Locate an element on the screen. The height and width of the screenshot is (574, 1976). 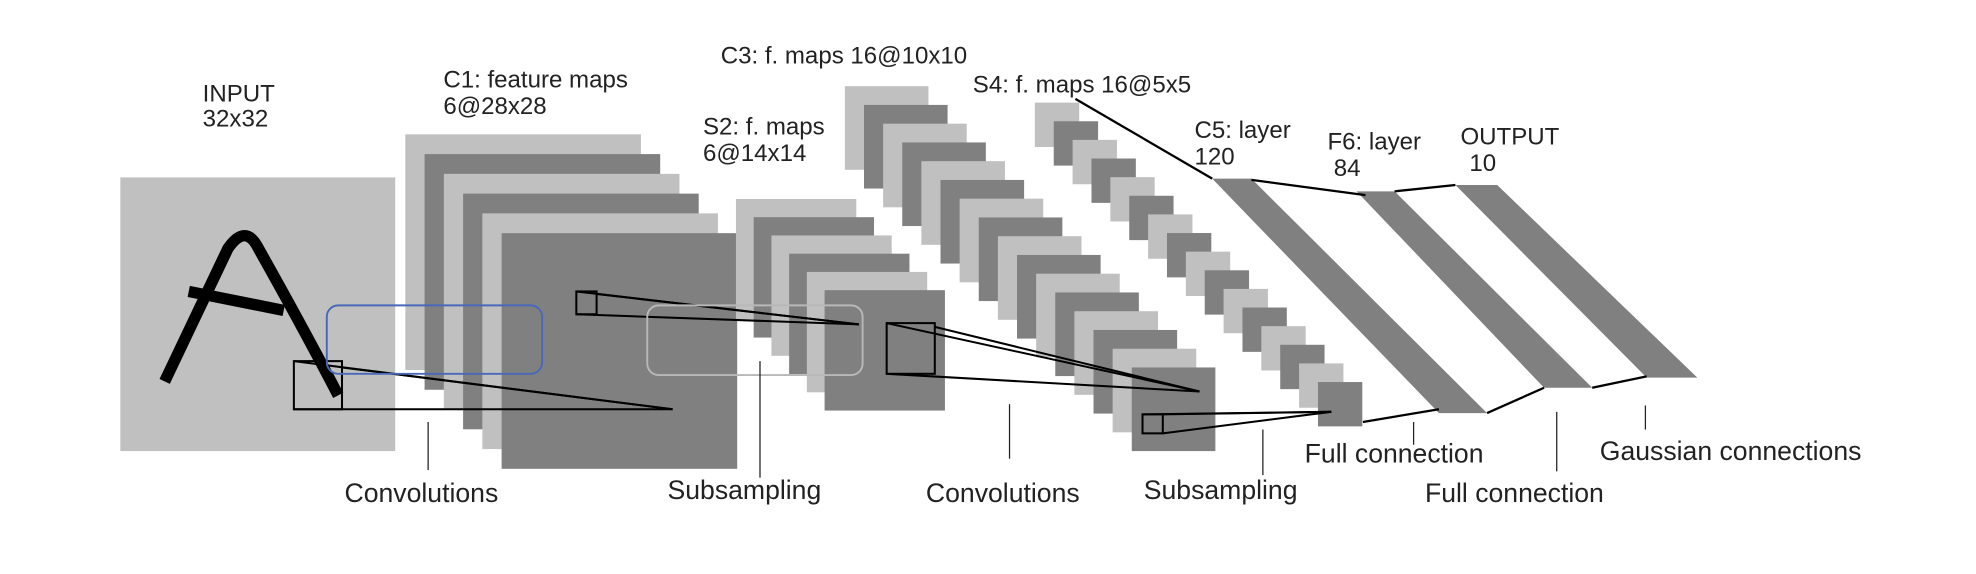
c1-size: 6@28x28 is located at coordinates (494, 106).